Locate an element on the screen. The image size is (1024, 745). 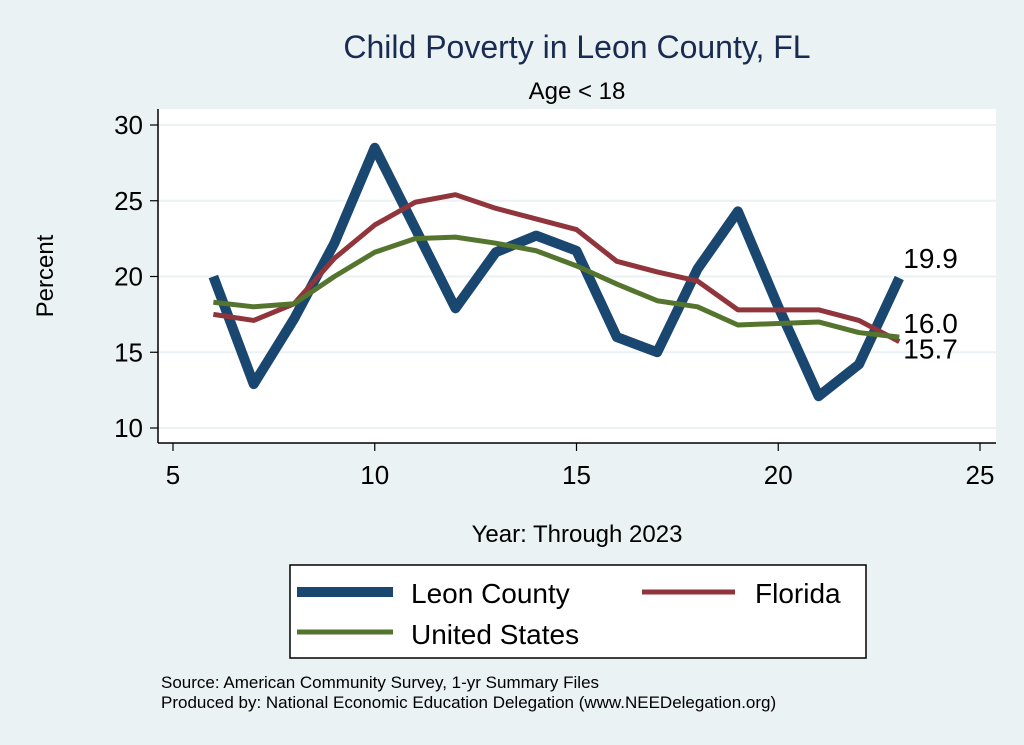
chart-title: Child Poverty in Leon County, FL is located at coordinates (576, 47).